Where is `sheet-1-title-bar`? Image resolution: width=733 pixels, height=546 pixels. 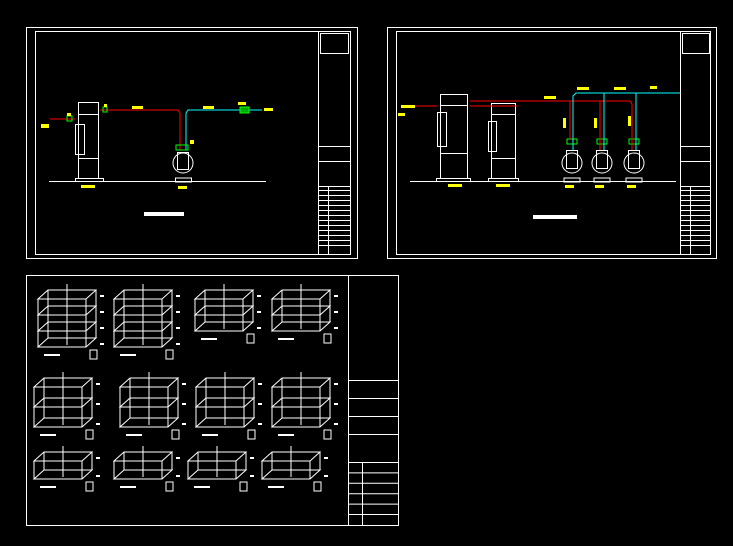
sheet-1-title-bar is located at coordinates (164, 214).